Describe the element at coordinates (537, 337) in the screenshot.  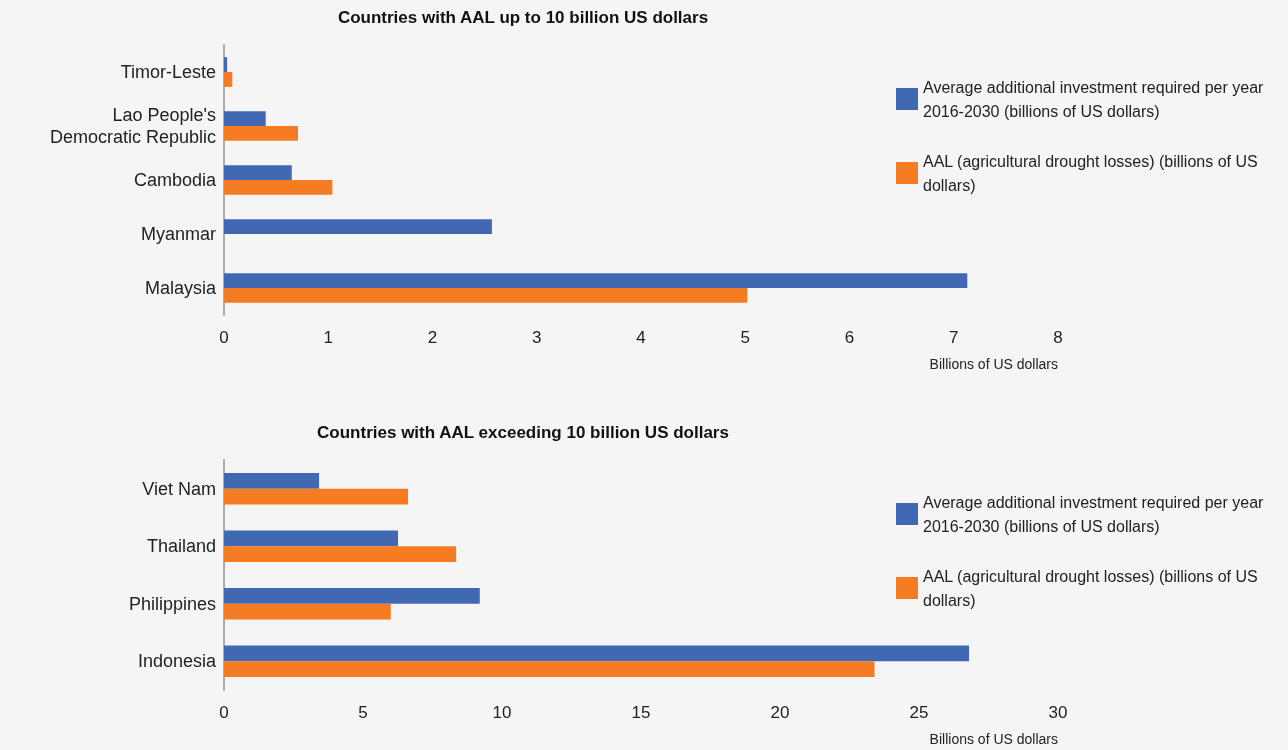
I see `x-tick-label: 3` at that location.